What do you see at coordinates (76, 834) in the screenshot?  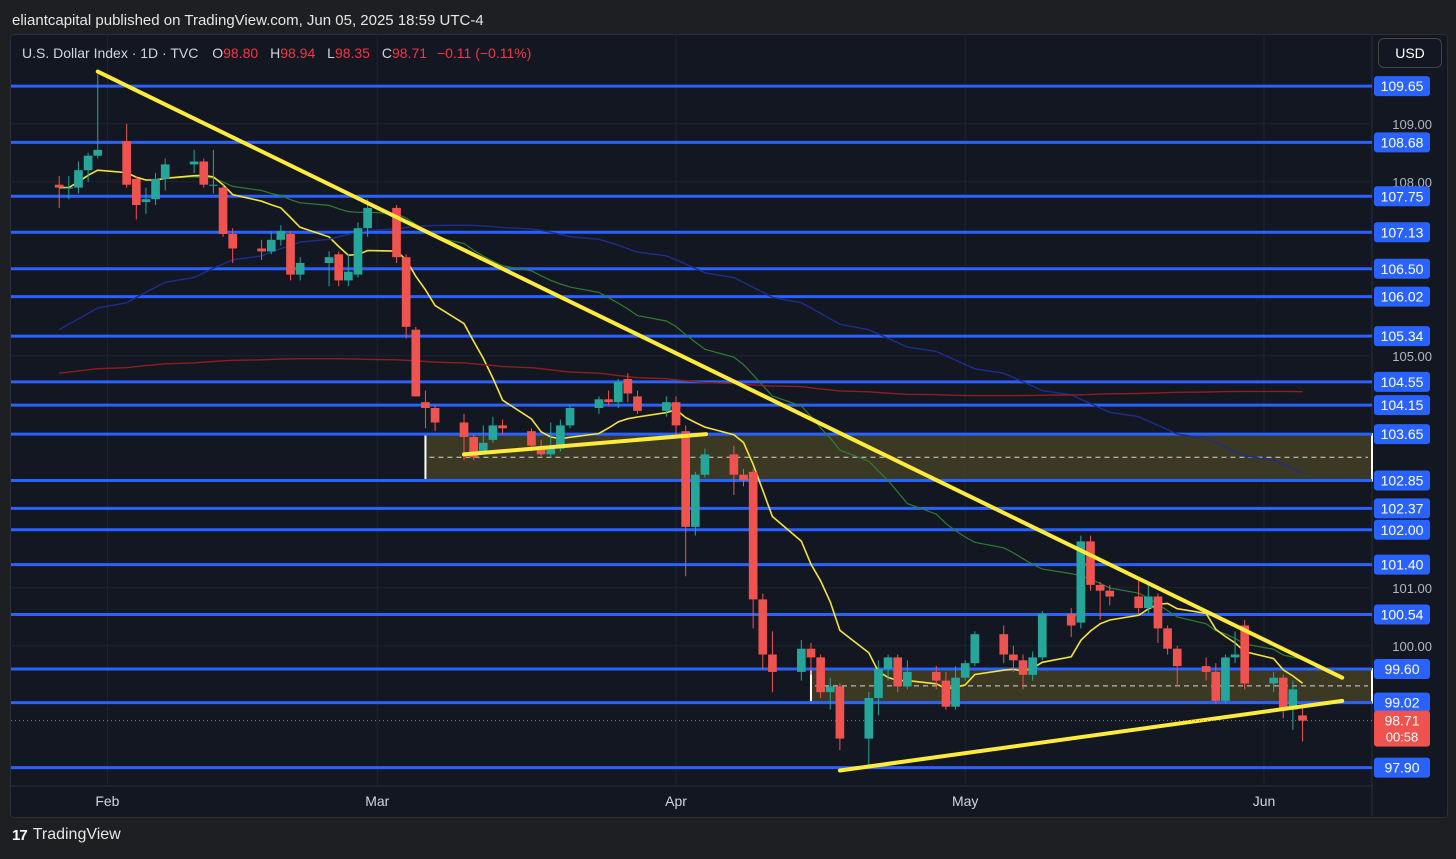 I see `brand-name: TradingView` at bounding box center [76, 834].